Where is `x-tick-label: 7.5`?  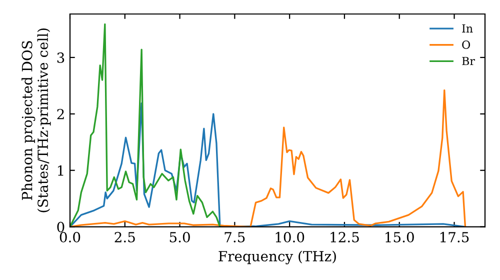 x-tick-label: 7.5 is located at coordinates (234, 237).